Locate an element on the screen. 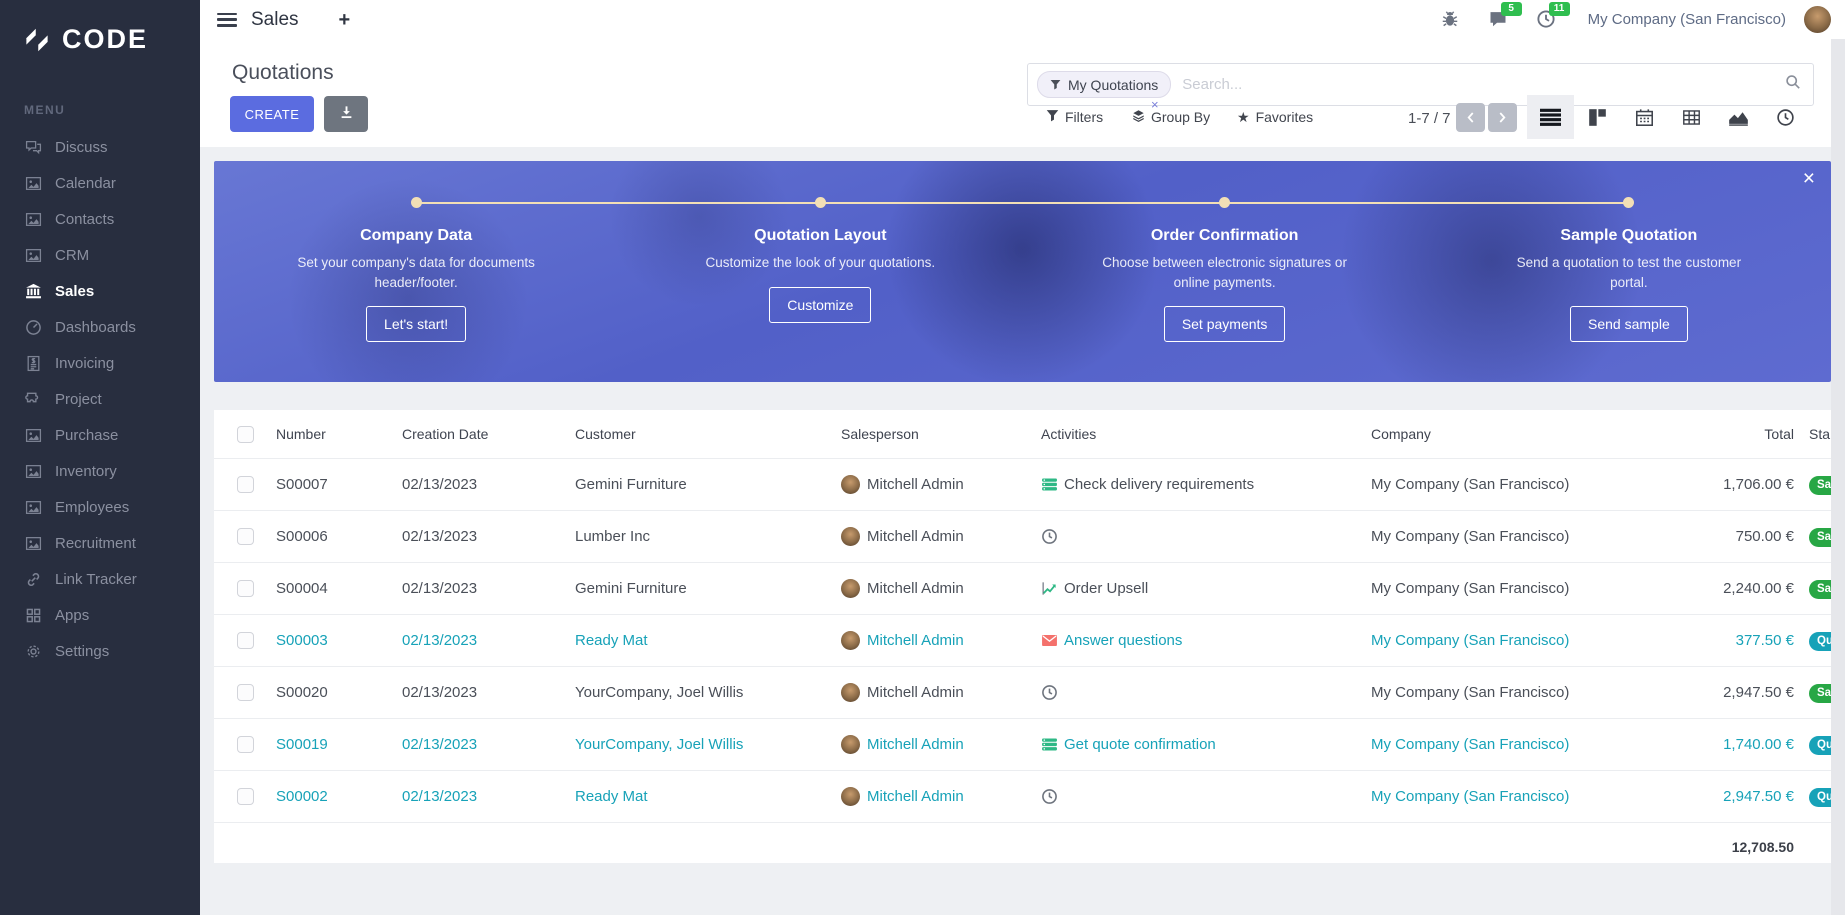  column-header-number: Number is located at coordinates (301, 434).